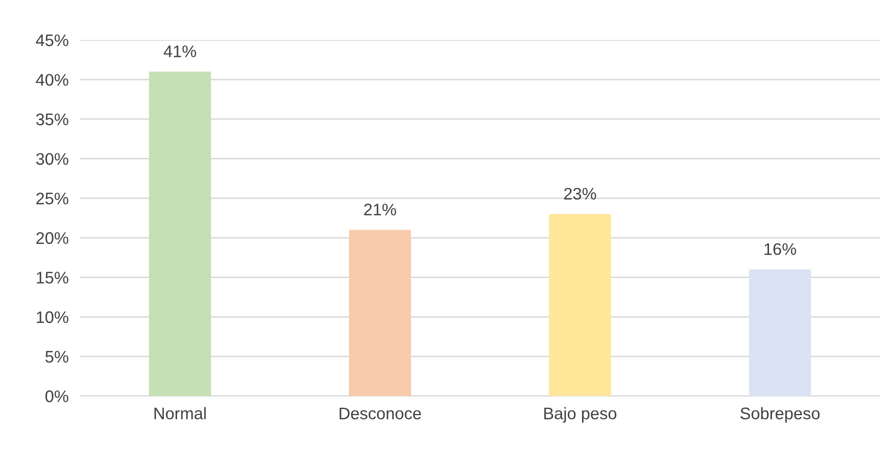 Image resolution: width=895 pixels, height=449 pixels. I want to click on y-tick-label: 5%, so click(56, 356).